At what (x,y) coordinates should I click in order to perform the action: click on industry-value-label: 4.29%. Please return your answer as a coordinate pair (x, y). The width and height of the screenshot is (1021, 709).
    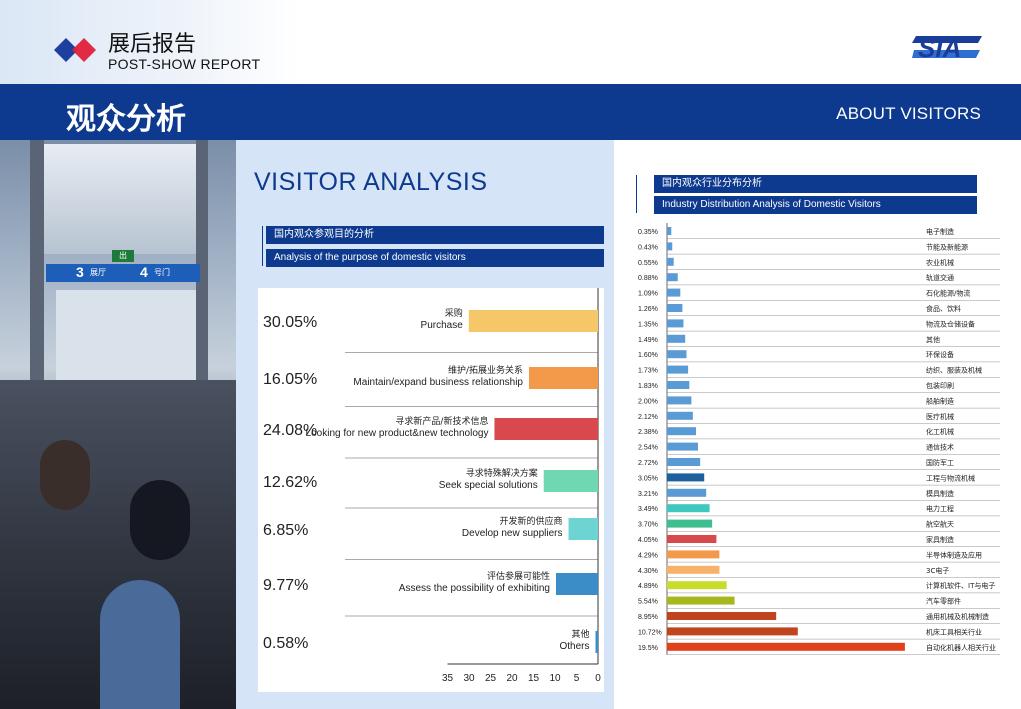
    Looking at the image, I should click on (648, 555).